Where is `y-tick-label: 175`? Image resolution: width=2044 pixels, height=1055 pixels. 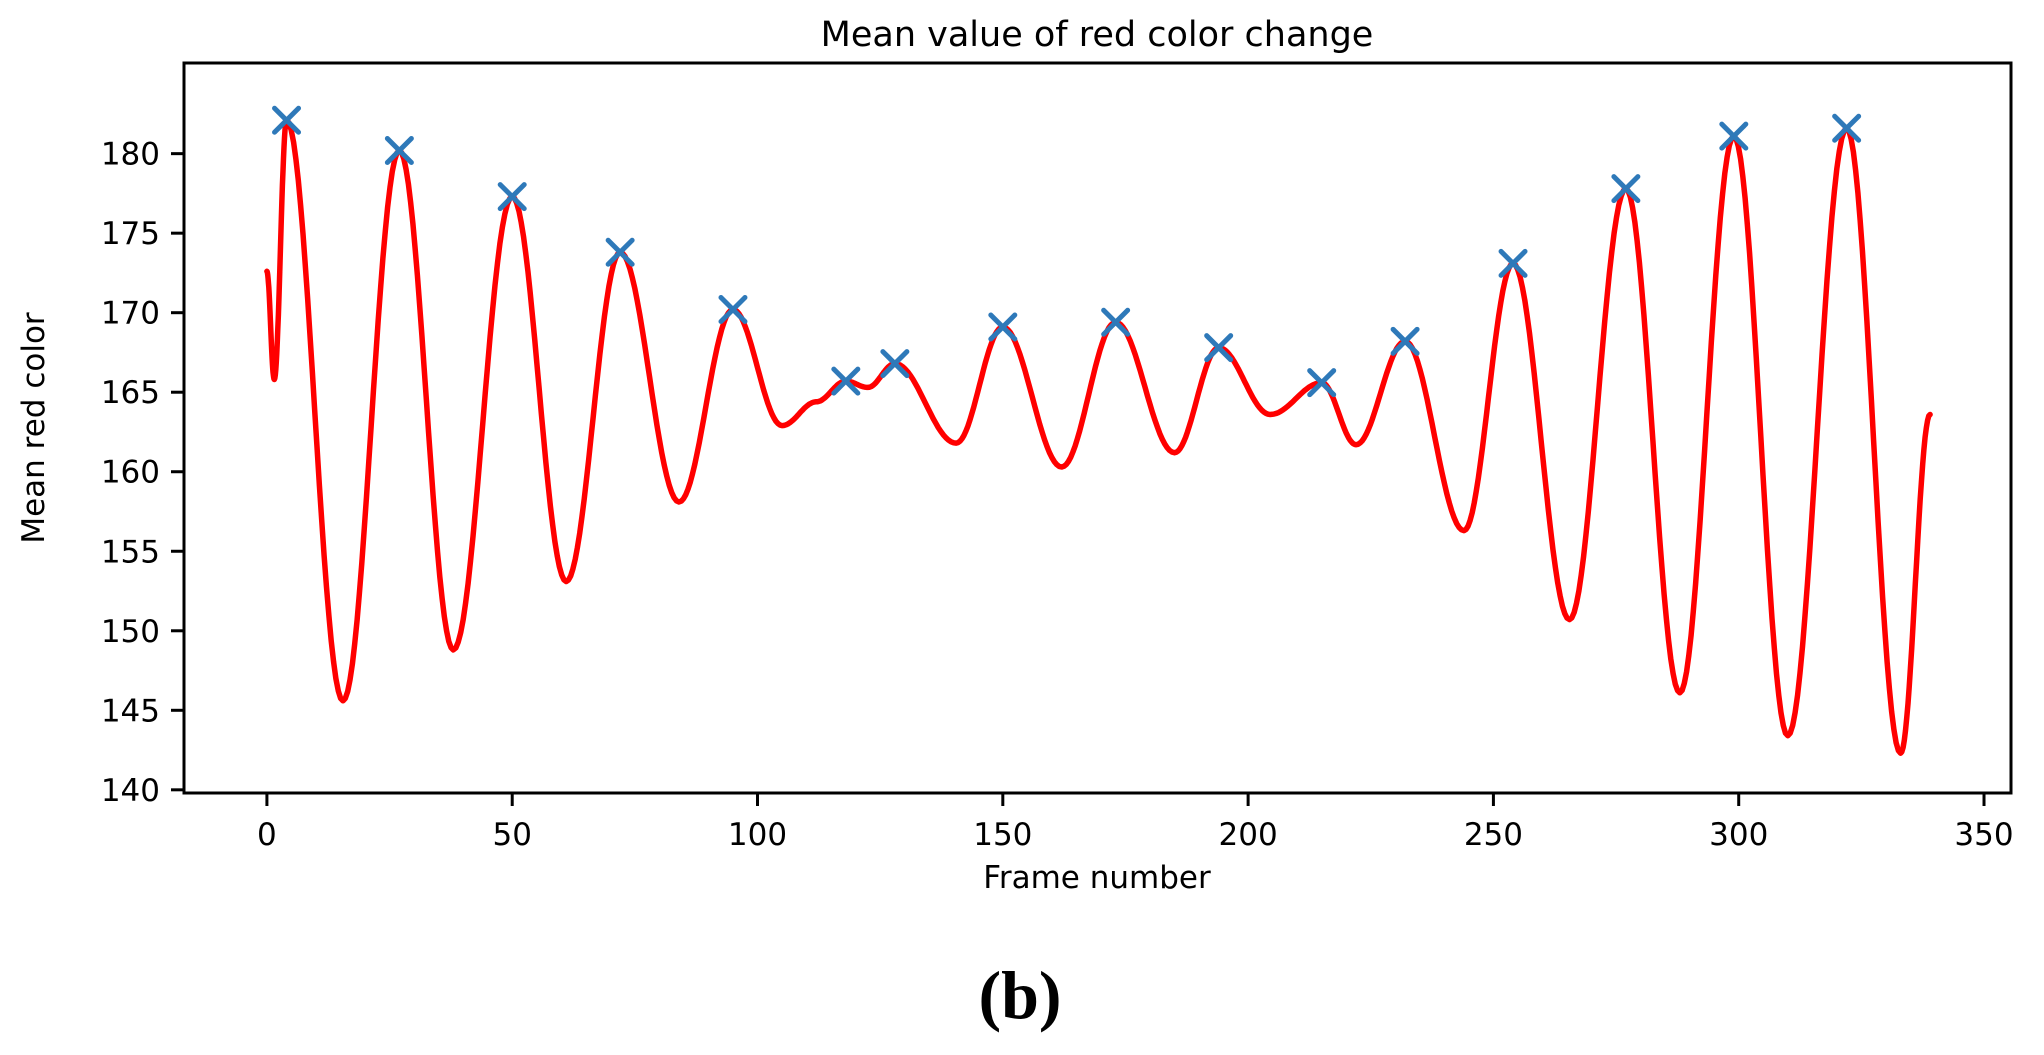
y-tick-label: 175 is located at coordinates (130, 234).